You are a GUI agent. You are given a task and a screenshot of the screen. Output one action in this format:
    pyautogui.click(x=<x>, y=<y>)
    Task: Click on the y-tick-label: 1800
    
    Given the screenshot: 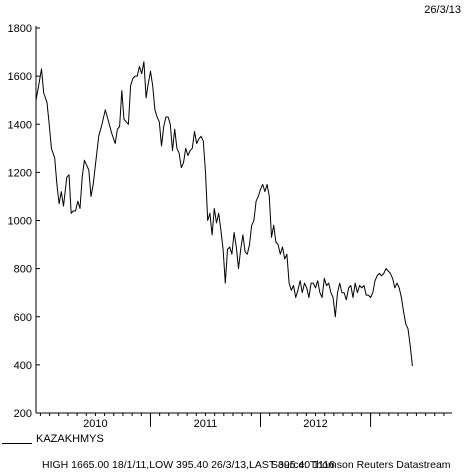 What is the action you would take?
    pyautogui.click(x=20, y=29)
    